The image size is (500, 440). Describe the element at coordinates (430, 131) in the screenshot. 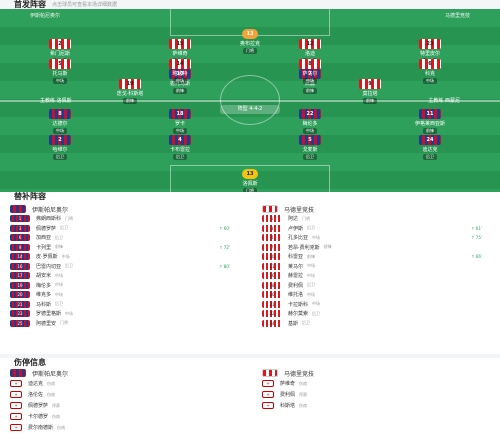

I see `player-position: 前锋` at that location.